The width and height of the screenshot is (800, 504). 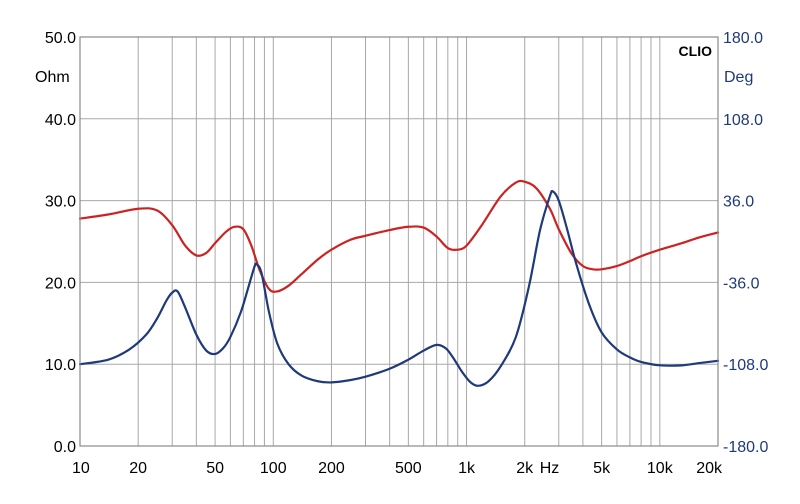 I want to click on x-tick-label: 100, so click(x=273, y=468).